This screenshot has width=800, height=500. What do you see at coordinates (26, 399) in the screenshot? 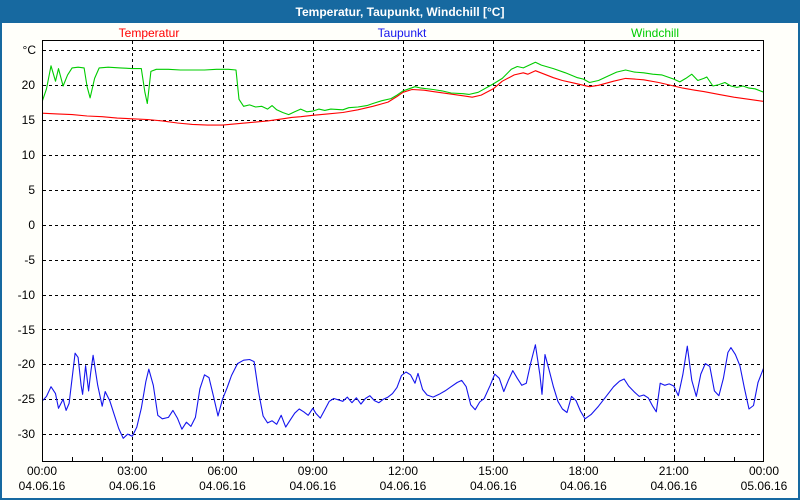
I see `y-tick-label: -25` at bounding box center [26, 399].